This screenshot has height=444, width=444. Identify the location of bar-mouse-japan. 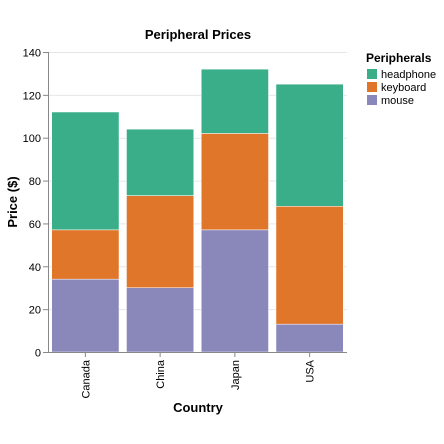
(234, 291).